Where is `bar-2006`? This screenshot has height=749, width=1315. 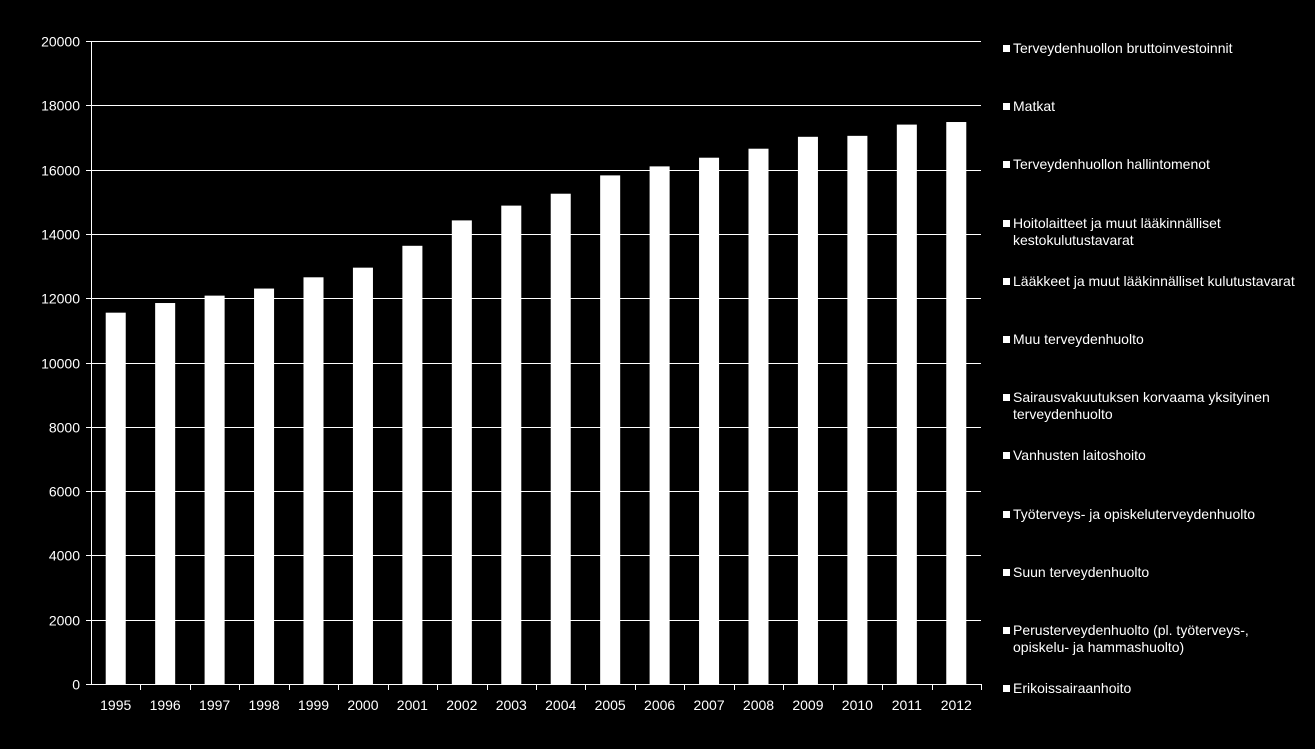 bar-2006 is located at coordinates (659, 425).